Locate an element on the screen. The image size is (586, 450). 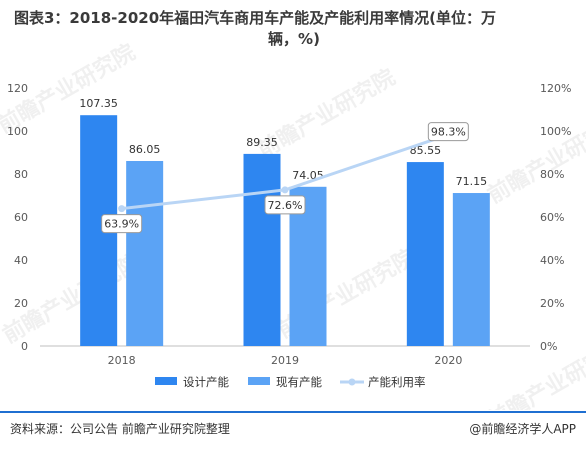
y-left-tick-label: 100 is located at coordinates (17, 131).